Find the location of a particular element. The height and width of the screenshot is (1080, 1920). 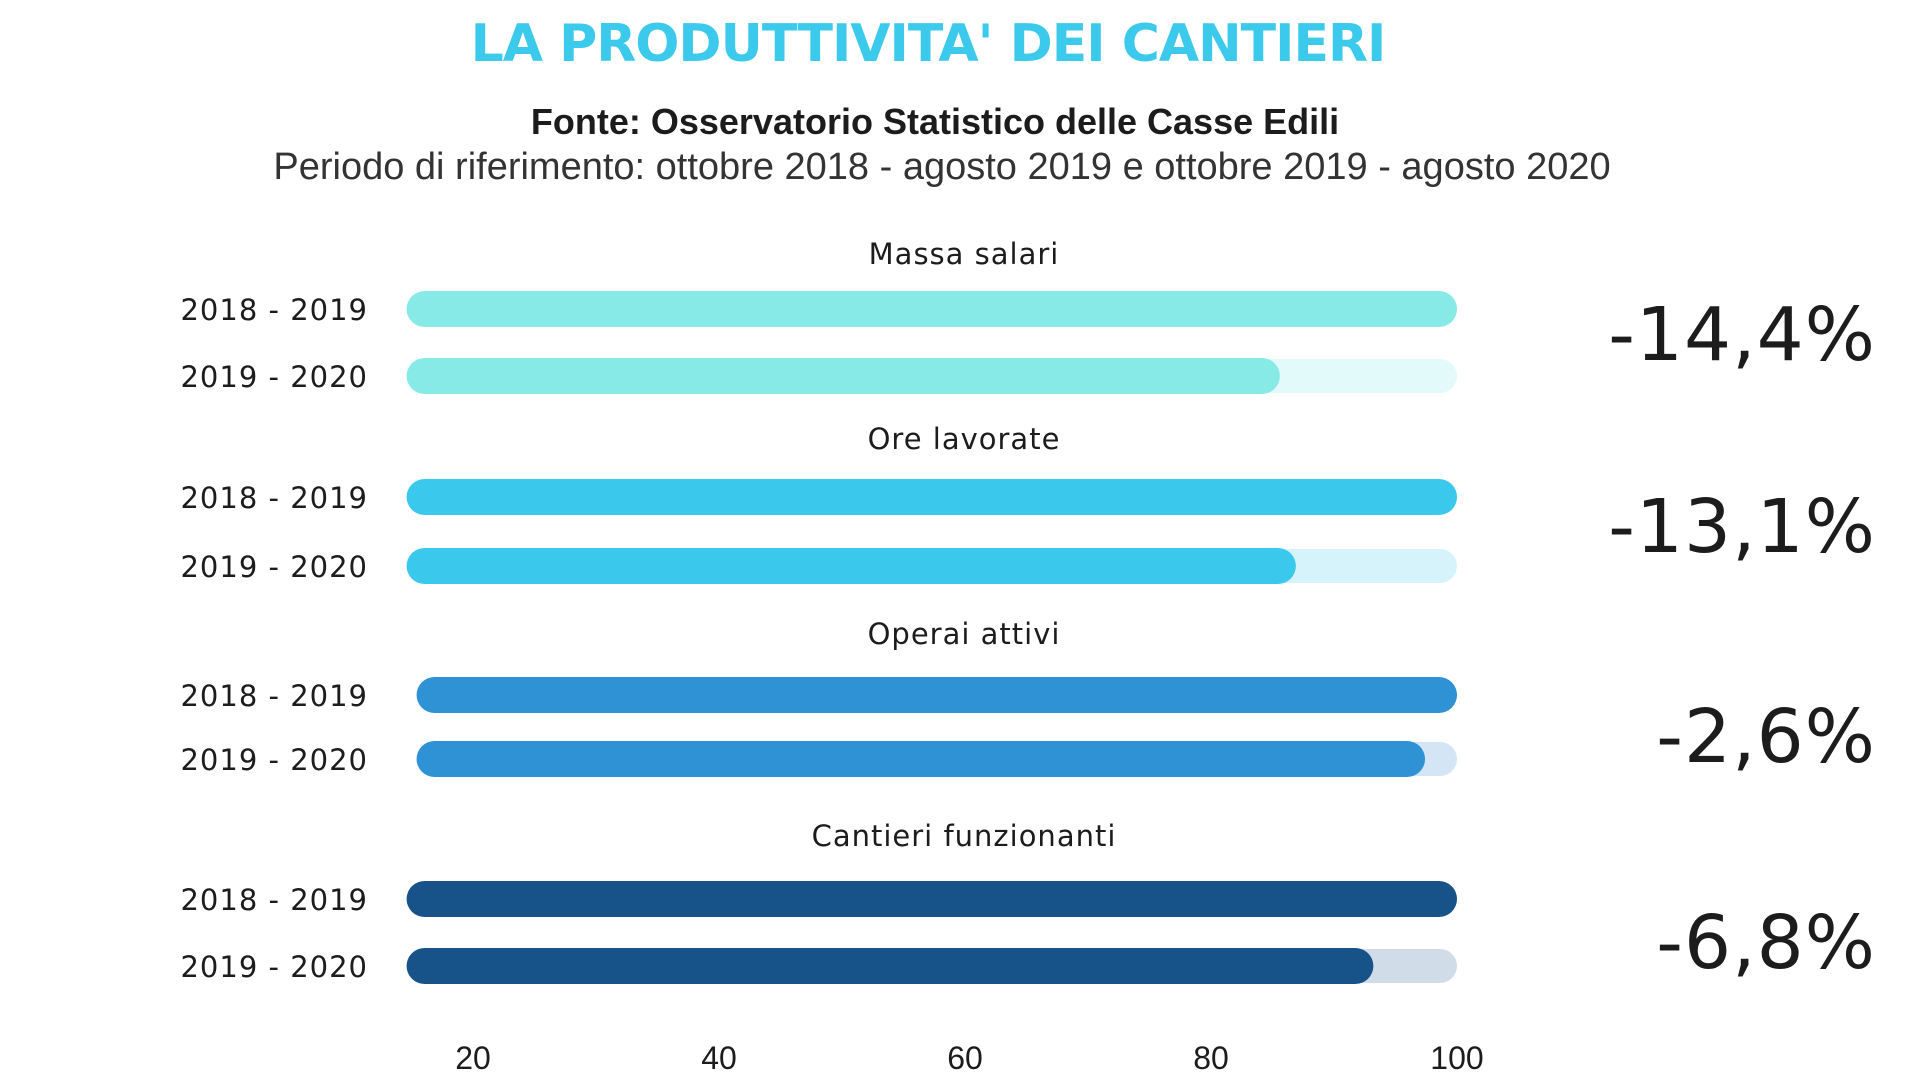

change-label-massa-salari: -14,4% is located at coordinates (1742, 335).